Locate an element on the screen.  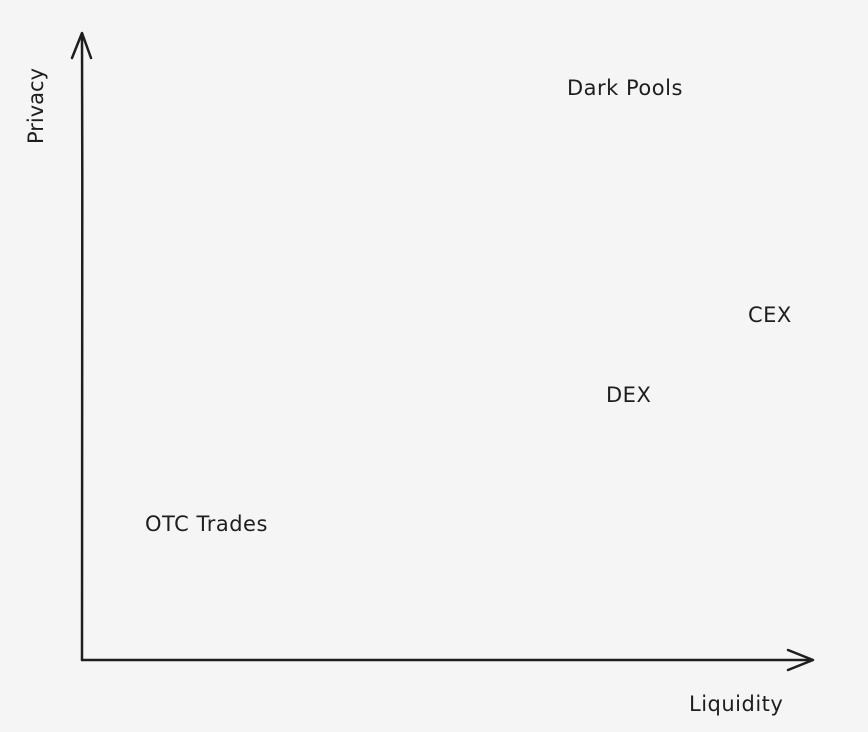
x-axis-line is located at coordinates (447, 660).